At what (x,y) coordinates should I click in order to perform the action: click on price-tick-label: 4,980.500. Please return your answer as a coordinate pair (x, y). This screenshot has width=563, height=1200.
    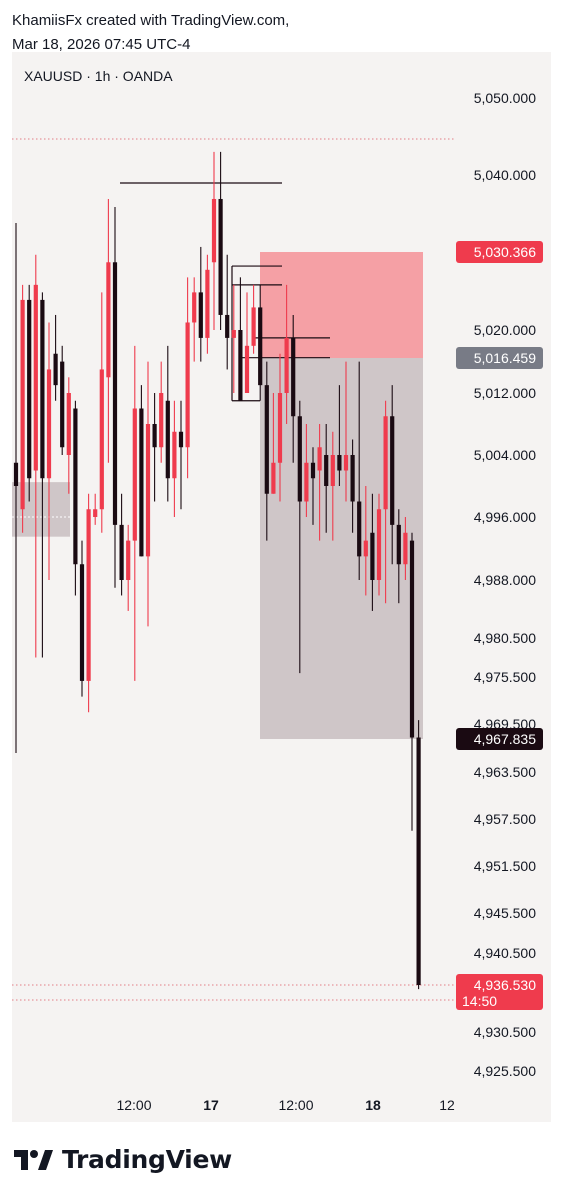
    Looking at the image, I should click on (505, 638).